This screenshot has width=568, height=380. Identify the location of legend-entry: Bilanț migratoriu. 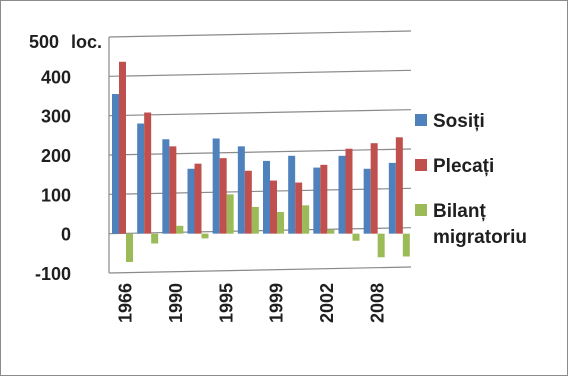
(471, 223).